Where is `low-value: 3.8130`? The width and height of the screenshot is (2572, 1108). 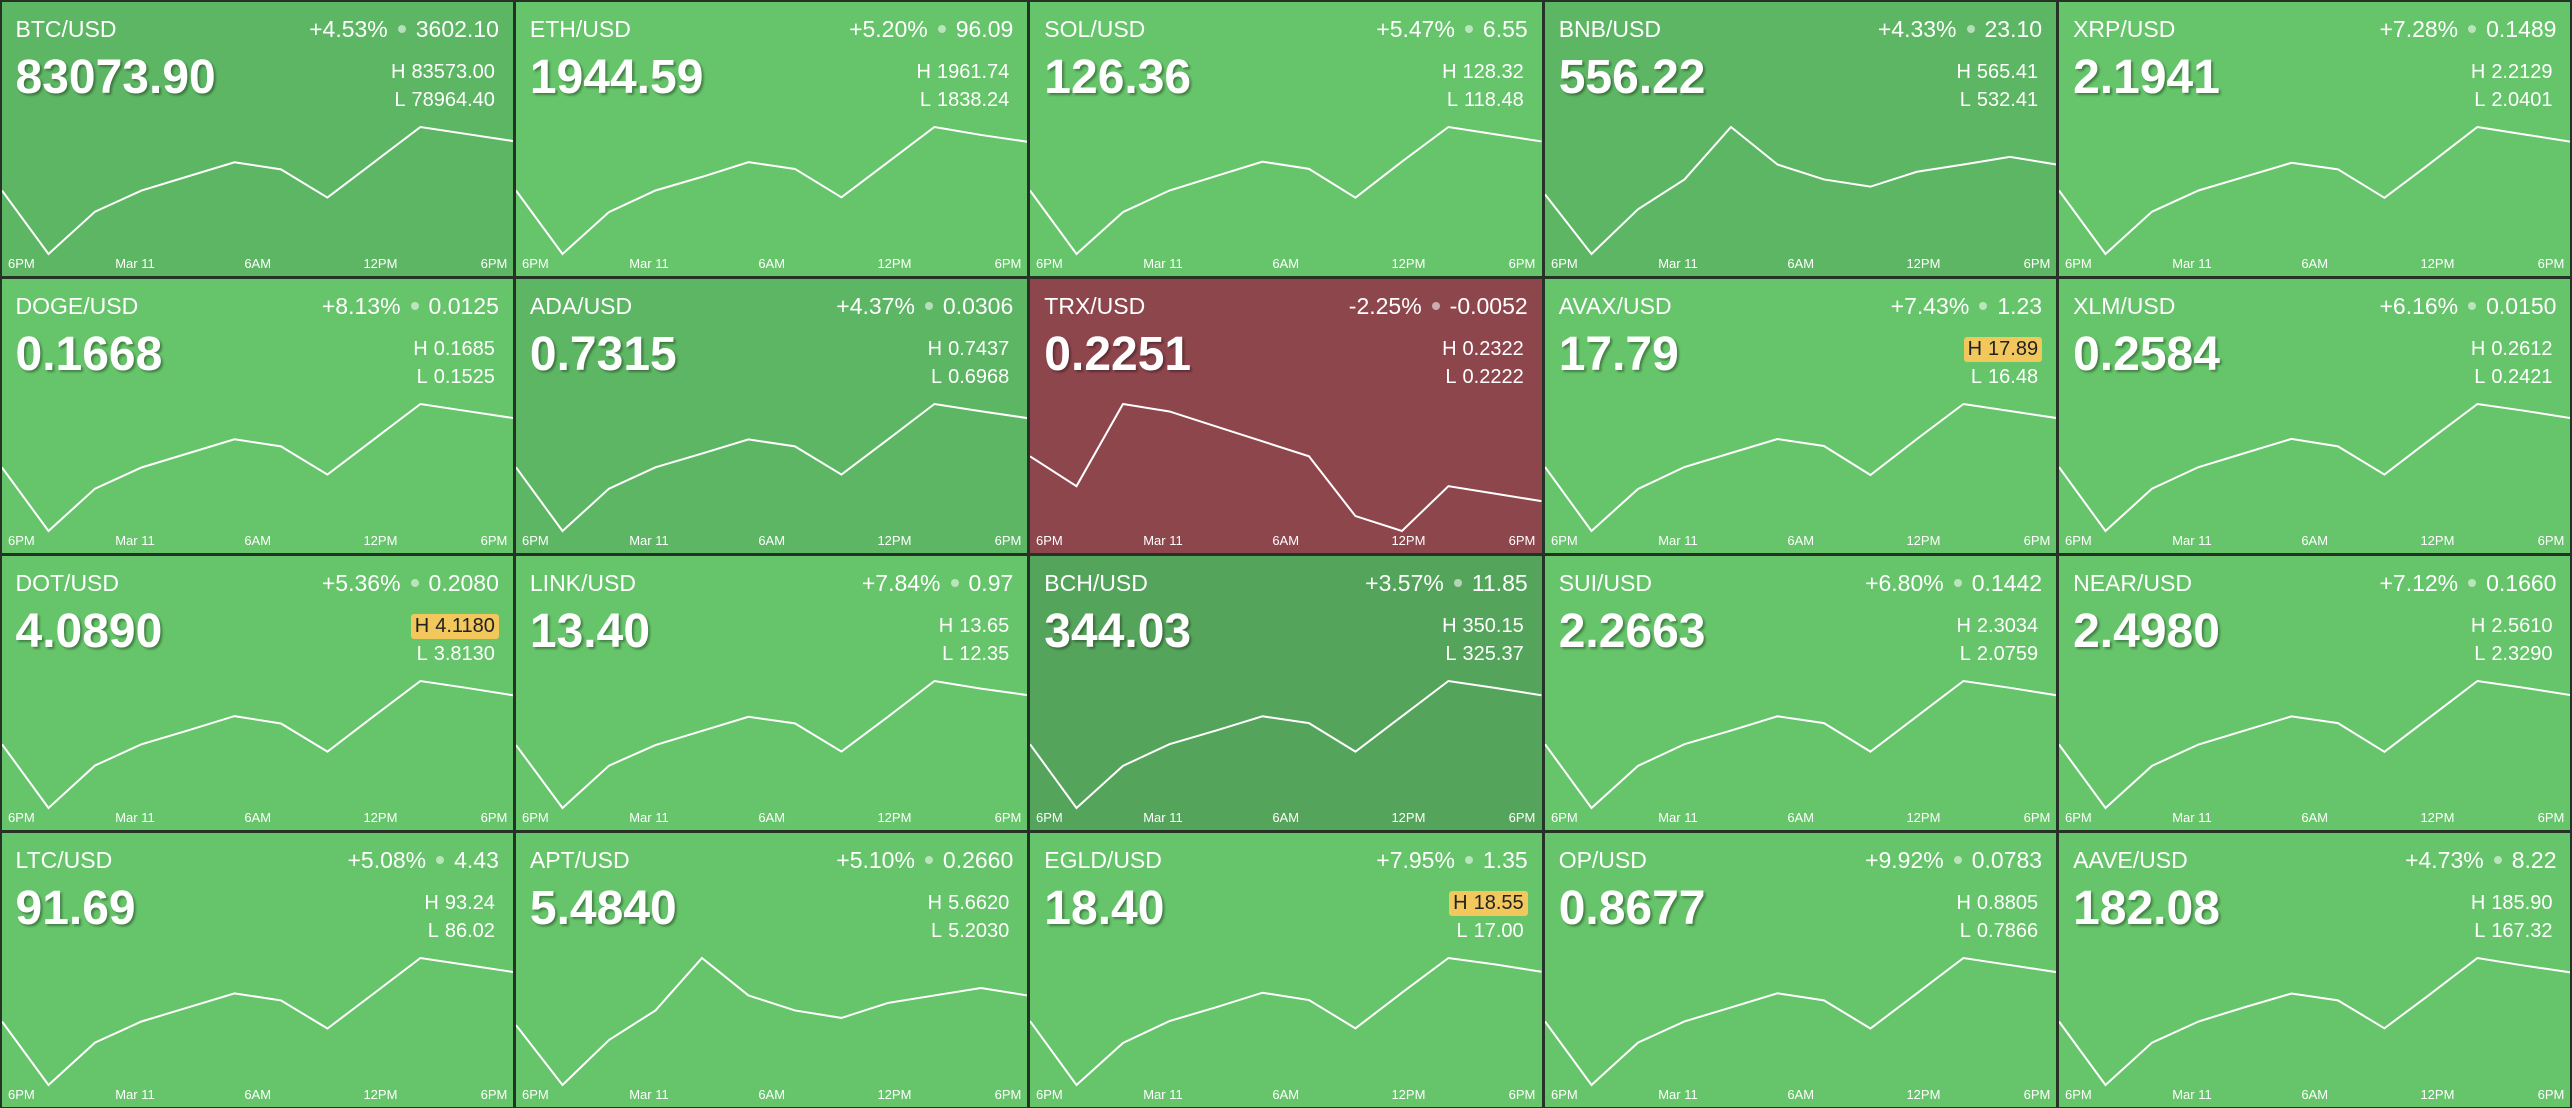
low-value: 3.8130 is located at coordinates (464, 653).